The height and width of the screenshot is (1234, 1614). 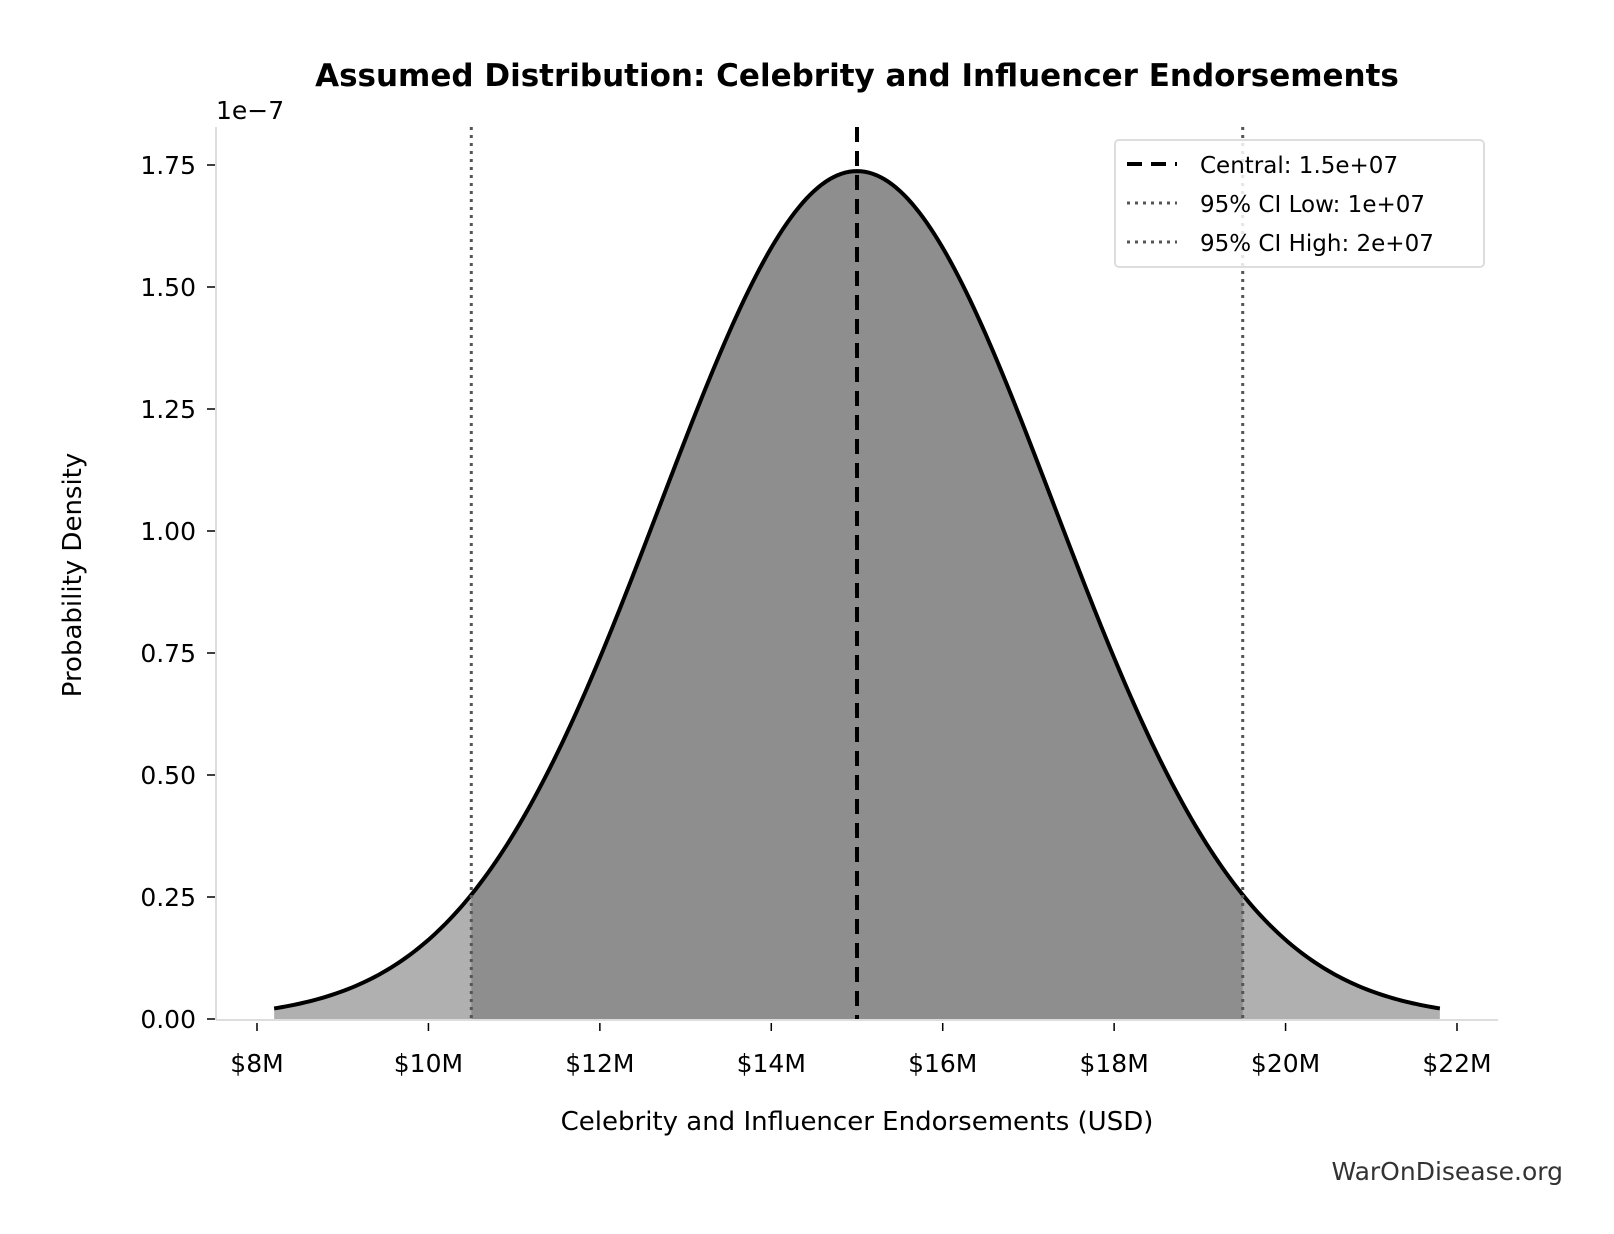 What do you see at coordinates (1447, 1171) in the screenshot?
I see `watermark: WarOnDisease.org` at bounding box center [1447, 1171].